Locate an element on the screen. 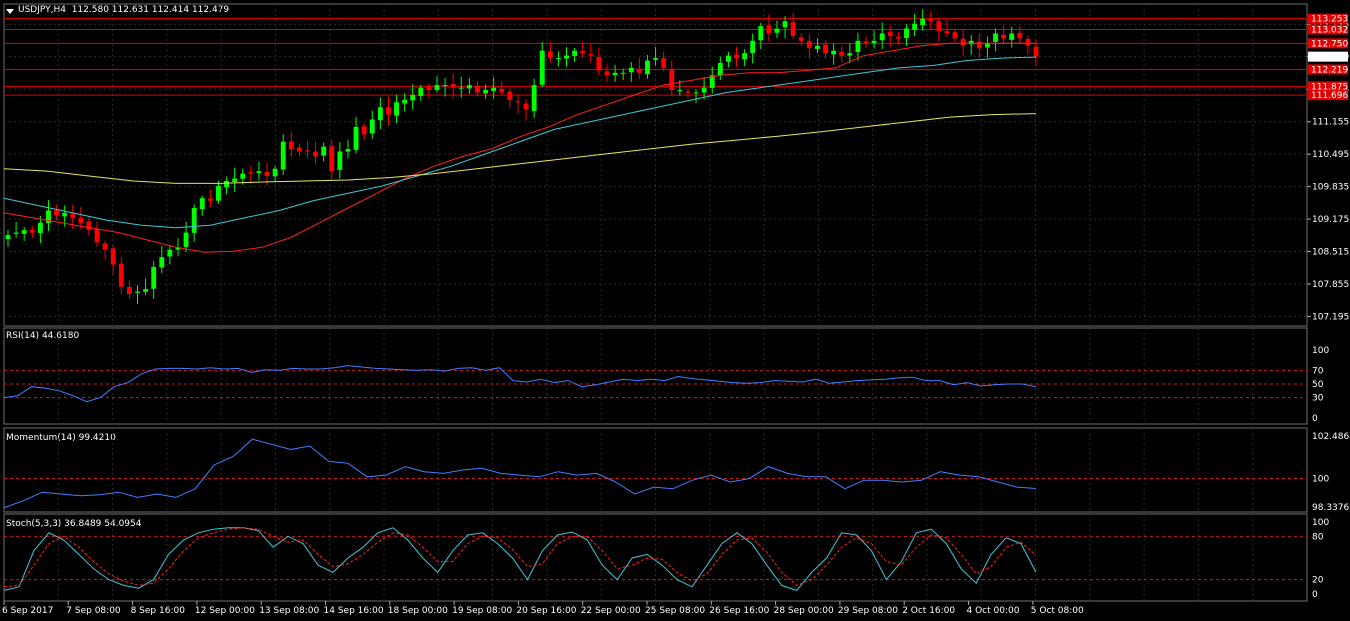 This screenshot has width=1350, height=621. rsi-tick-label: 0 is located at coordinates (1315, 419).